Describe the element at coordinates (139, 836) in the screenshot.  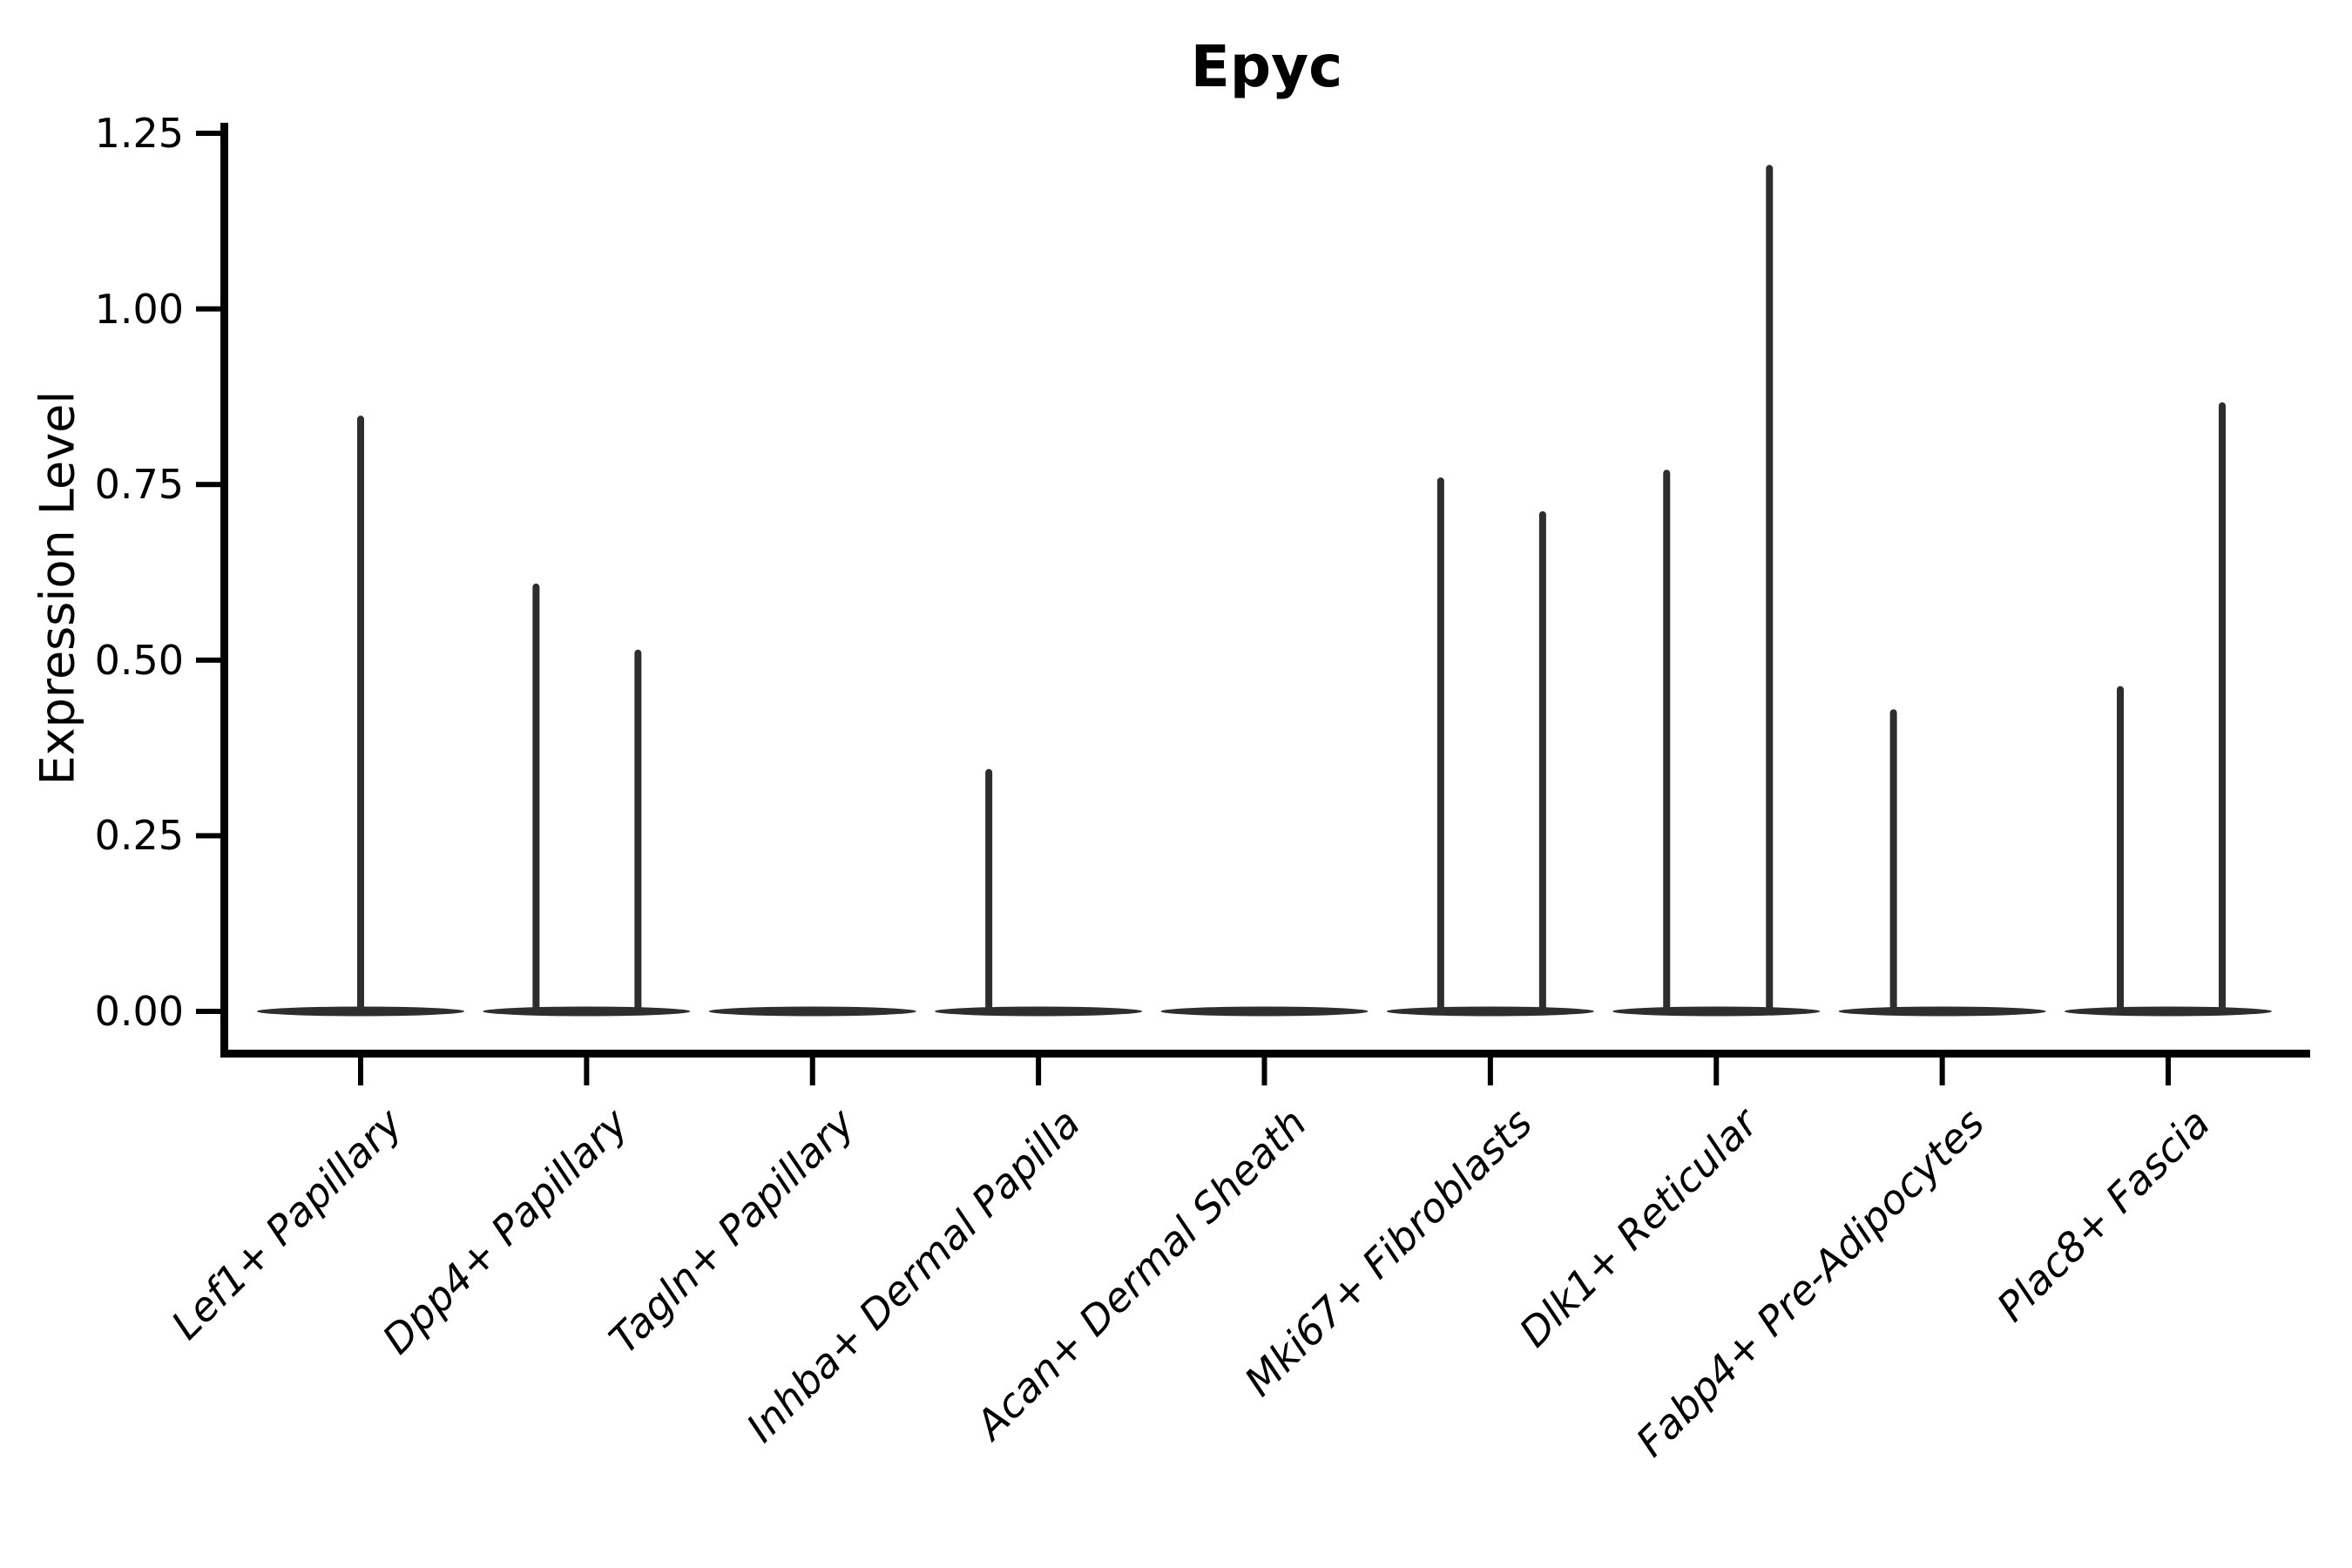
I see `y-tick-label: 0.25` at that location.